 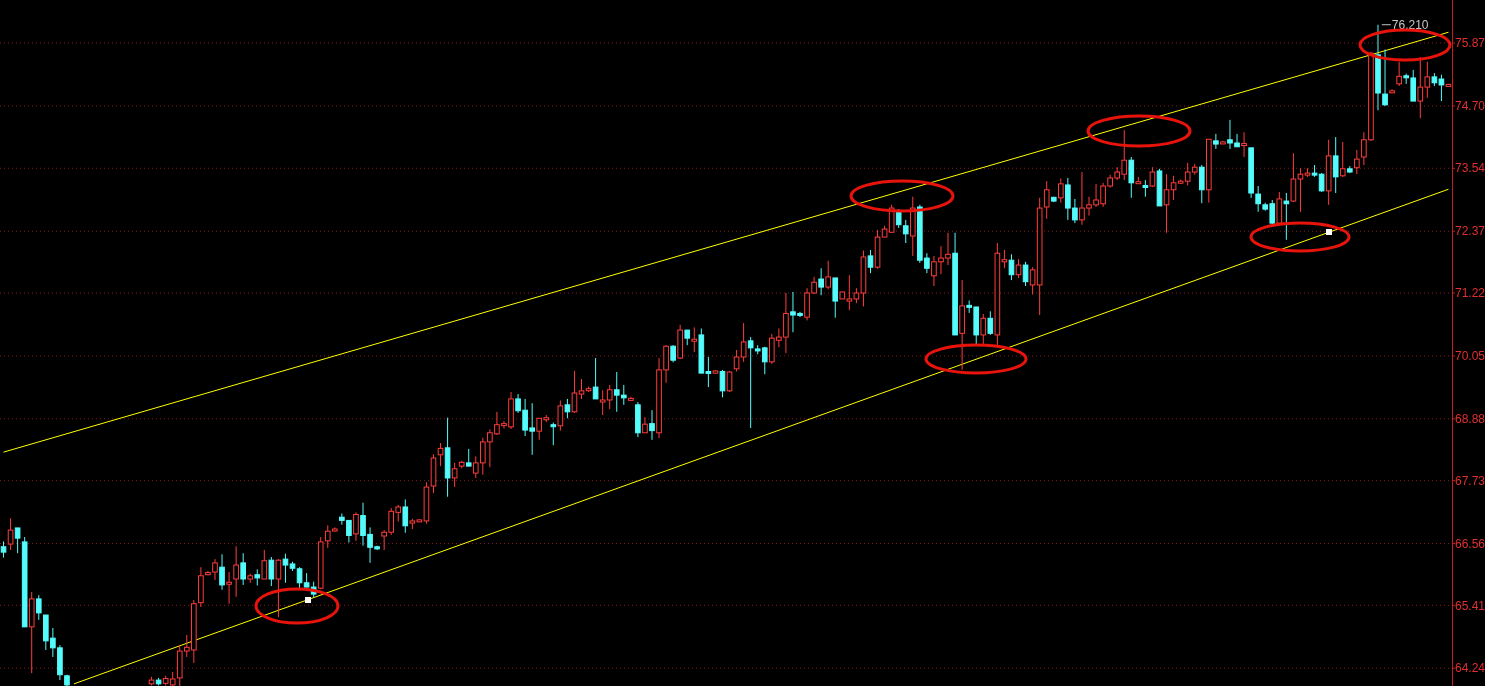 What do you see at coordinates (1470, 356) in the screenshot?
I see `y-tick-label: 70.05` at bounding box center [1470, 356].